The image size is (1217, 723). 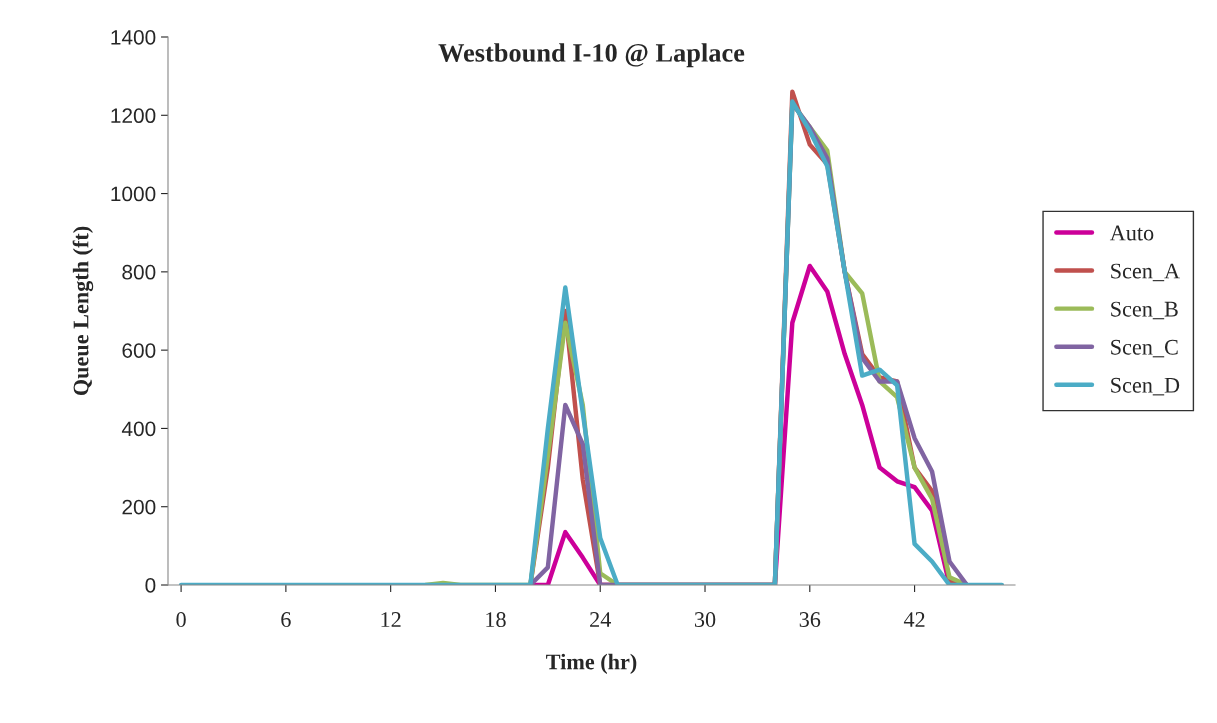 I want to click on legend-label: Scen_A, so click(x=1145, y=272).